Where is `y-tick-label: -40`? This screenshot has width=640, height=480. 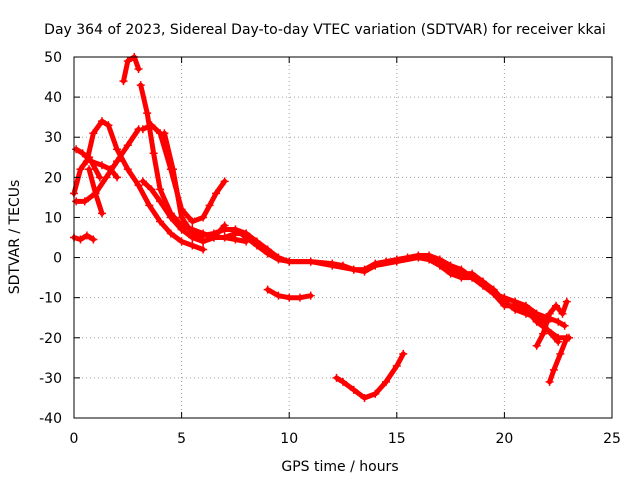
y-tick-label: -40 is located at coordinates (50, 419).